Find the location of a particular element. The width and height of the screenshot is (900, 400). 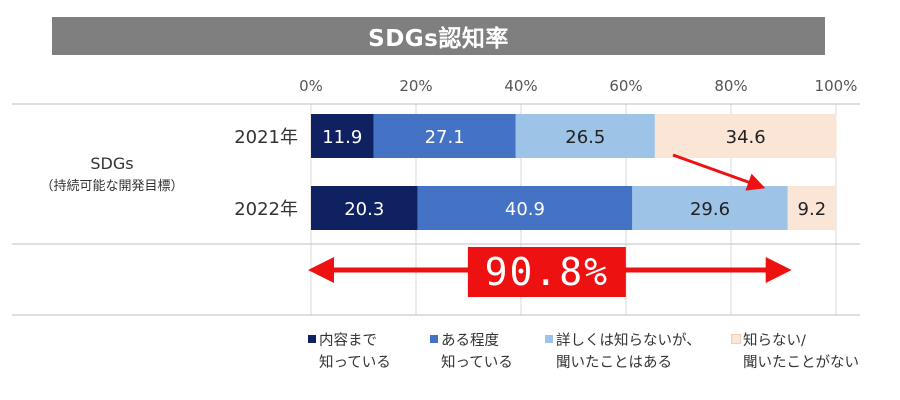

data-label: 34.6 is located at coordinates (746, 137).